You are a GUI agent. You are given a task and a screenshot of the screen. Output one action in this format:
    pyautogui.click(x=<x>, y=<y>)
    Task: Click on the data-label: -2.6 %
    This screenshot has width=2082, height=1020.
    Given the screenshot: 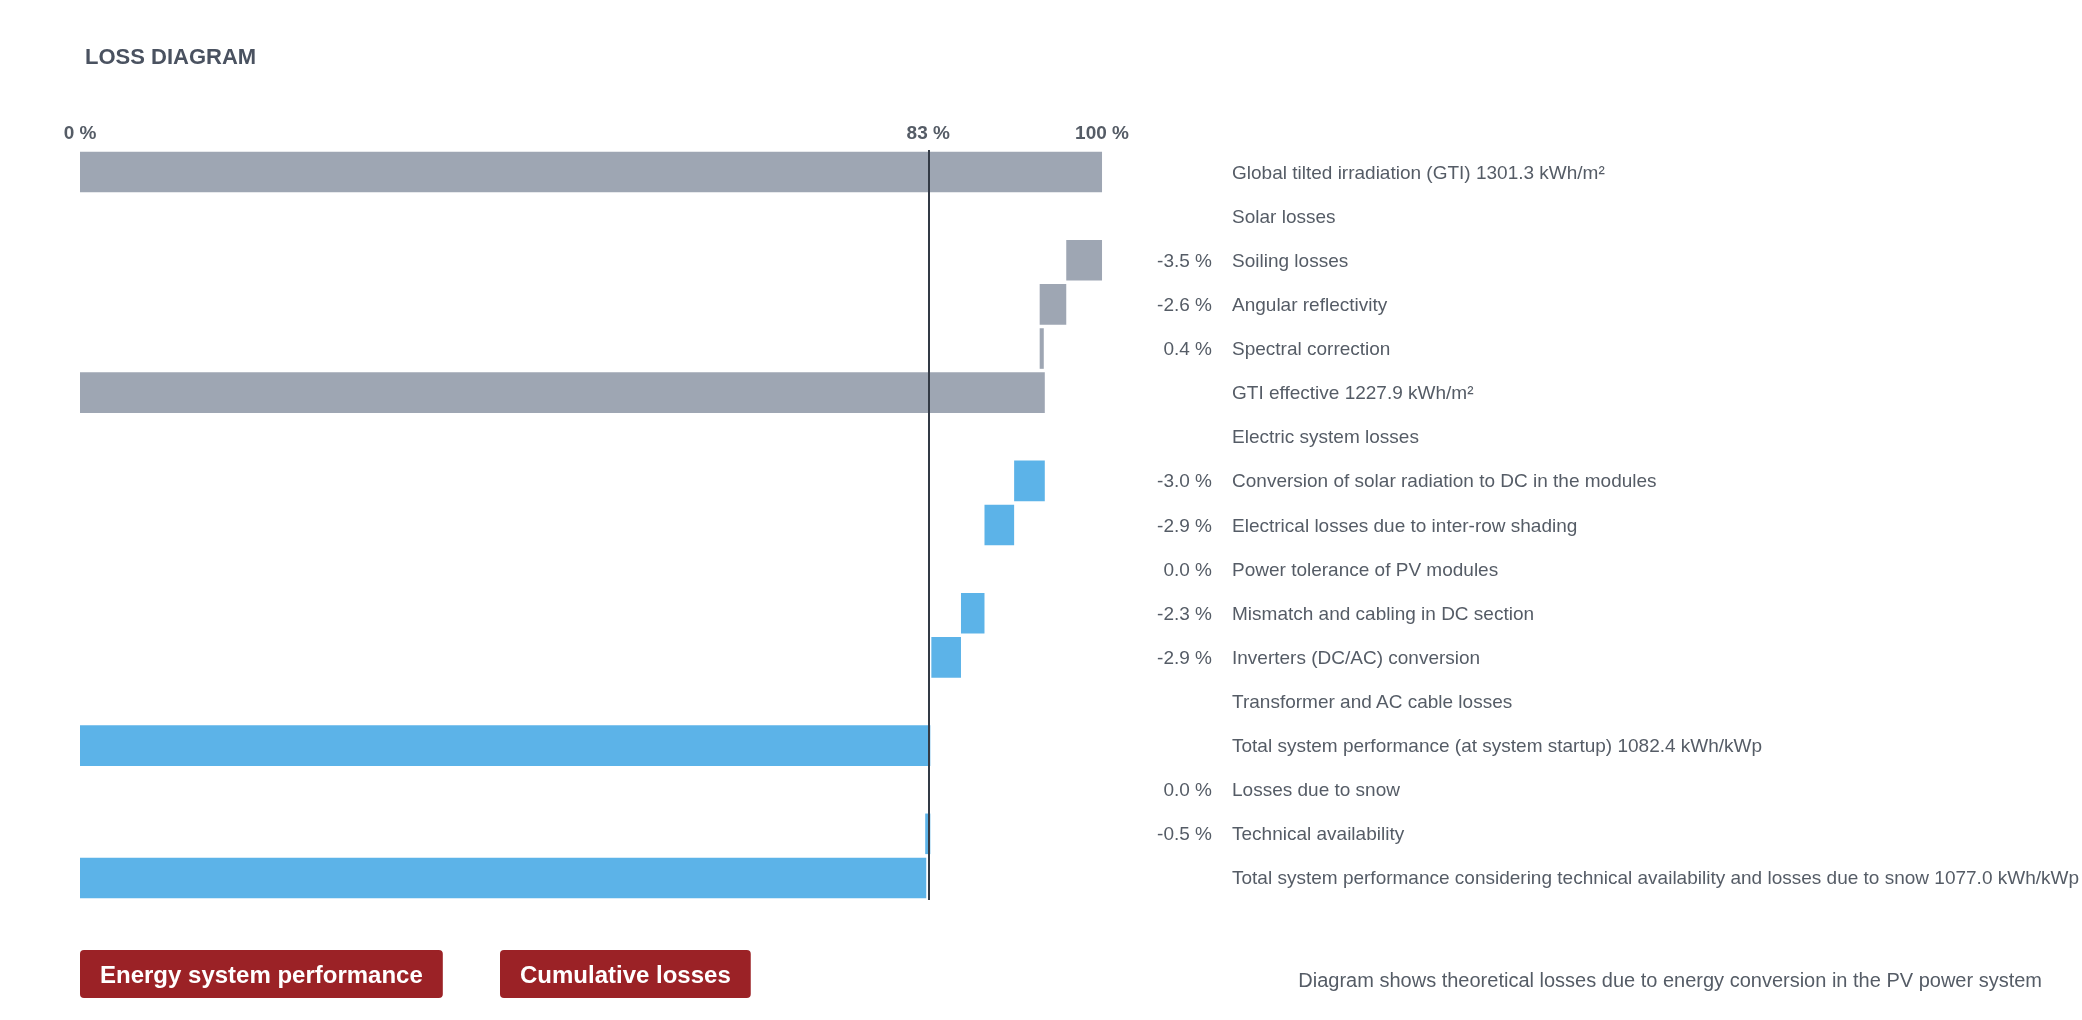 What is the action you would take?
    pyautogui.click(x=1185, y=304)
    